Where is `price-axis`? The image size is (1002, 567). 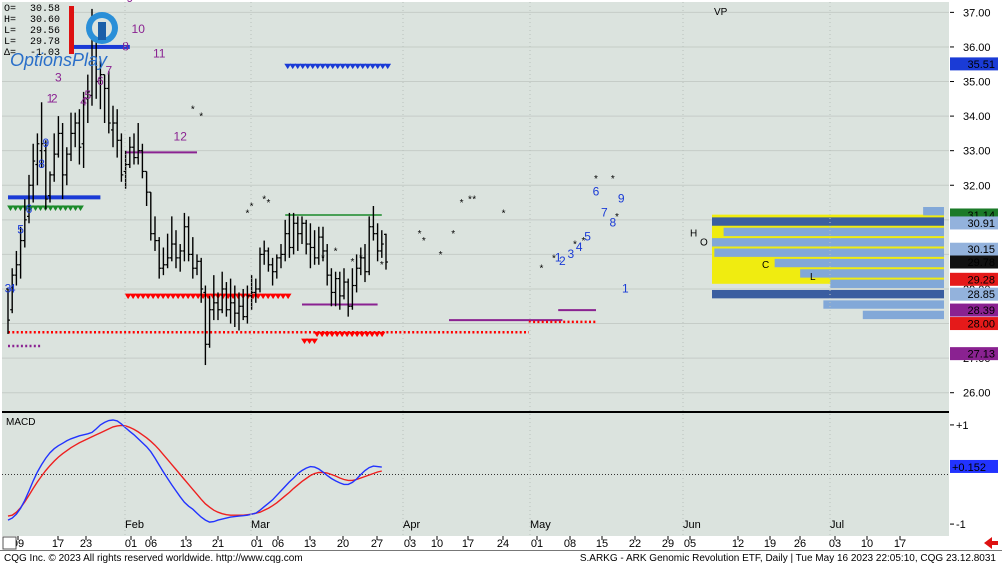
price-axis is located at coordinates (976, 269).